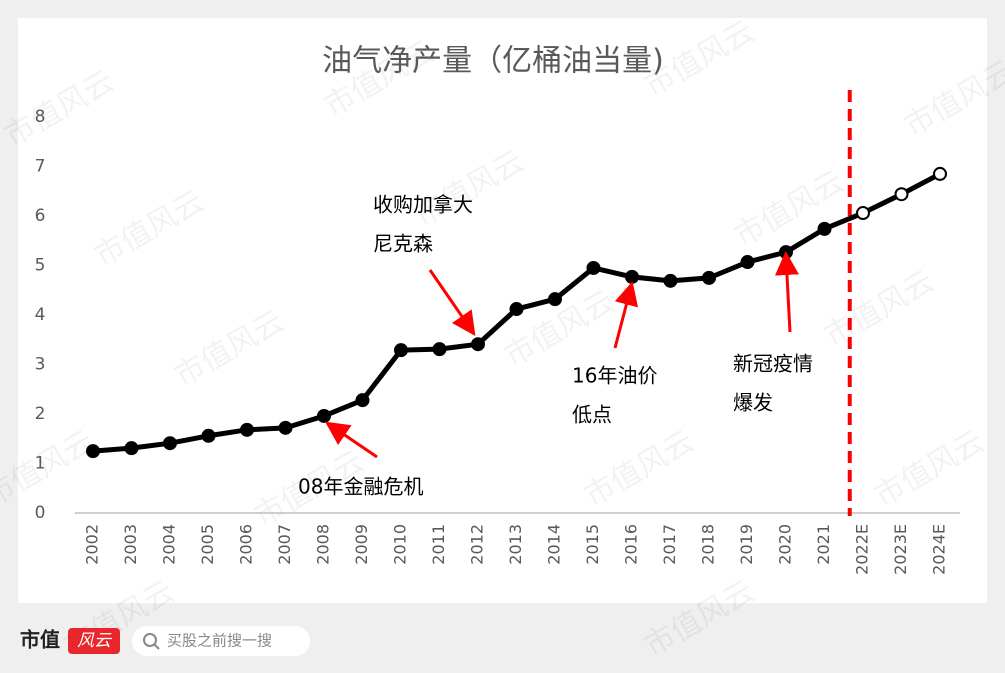  Describe the element at coordinates (773, 364) in the screenshot. I see `annotation-text: 新冠疫情` at that location.